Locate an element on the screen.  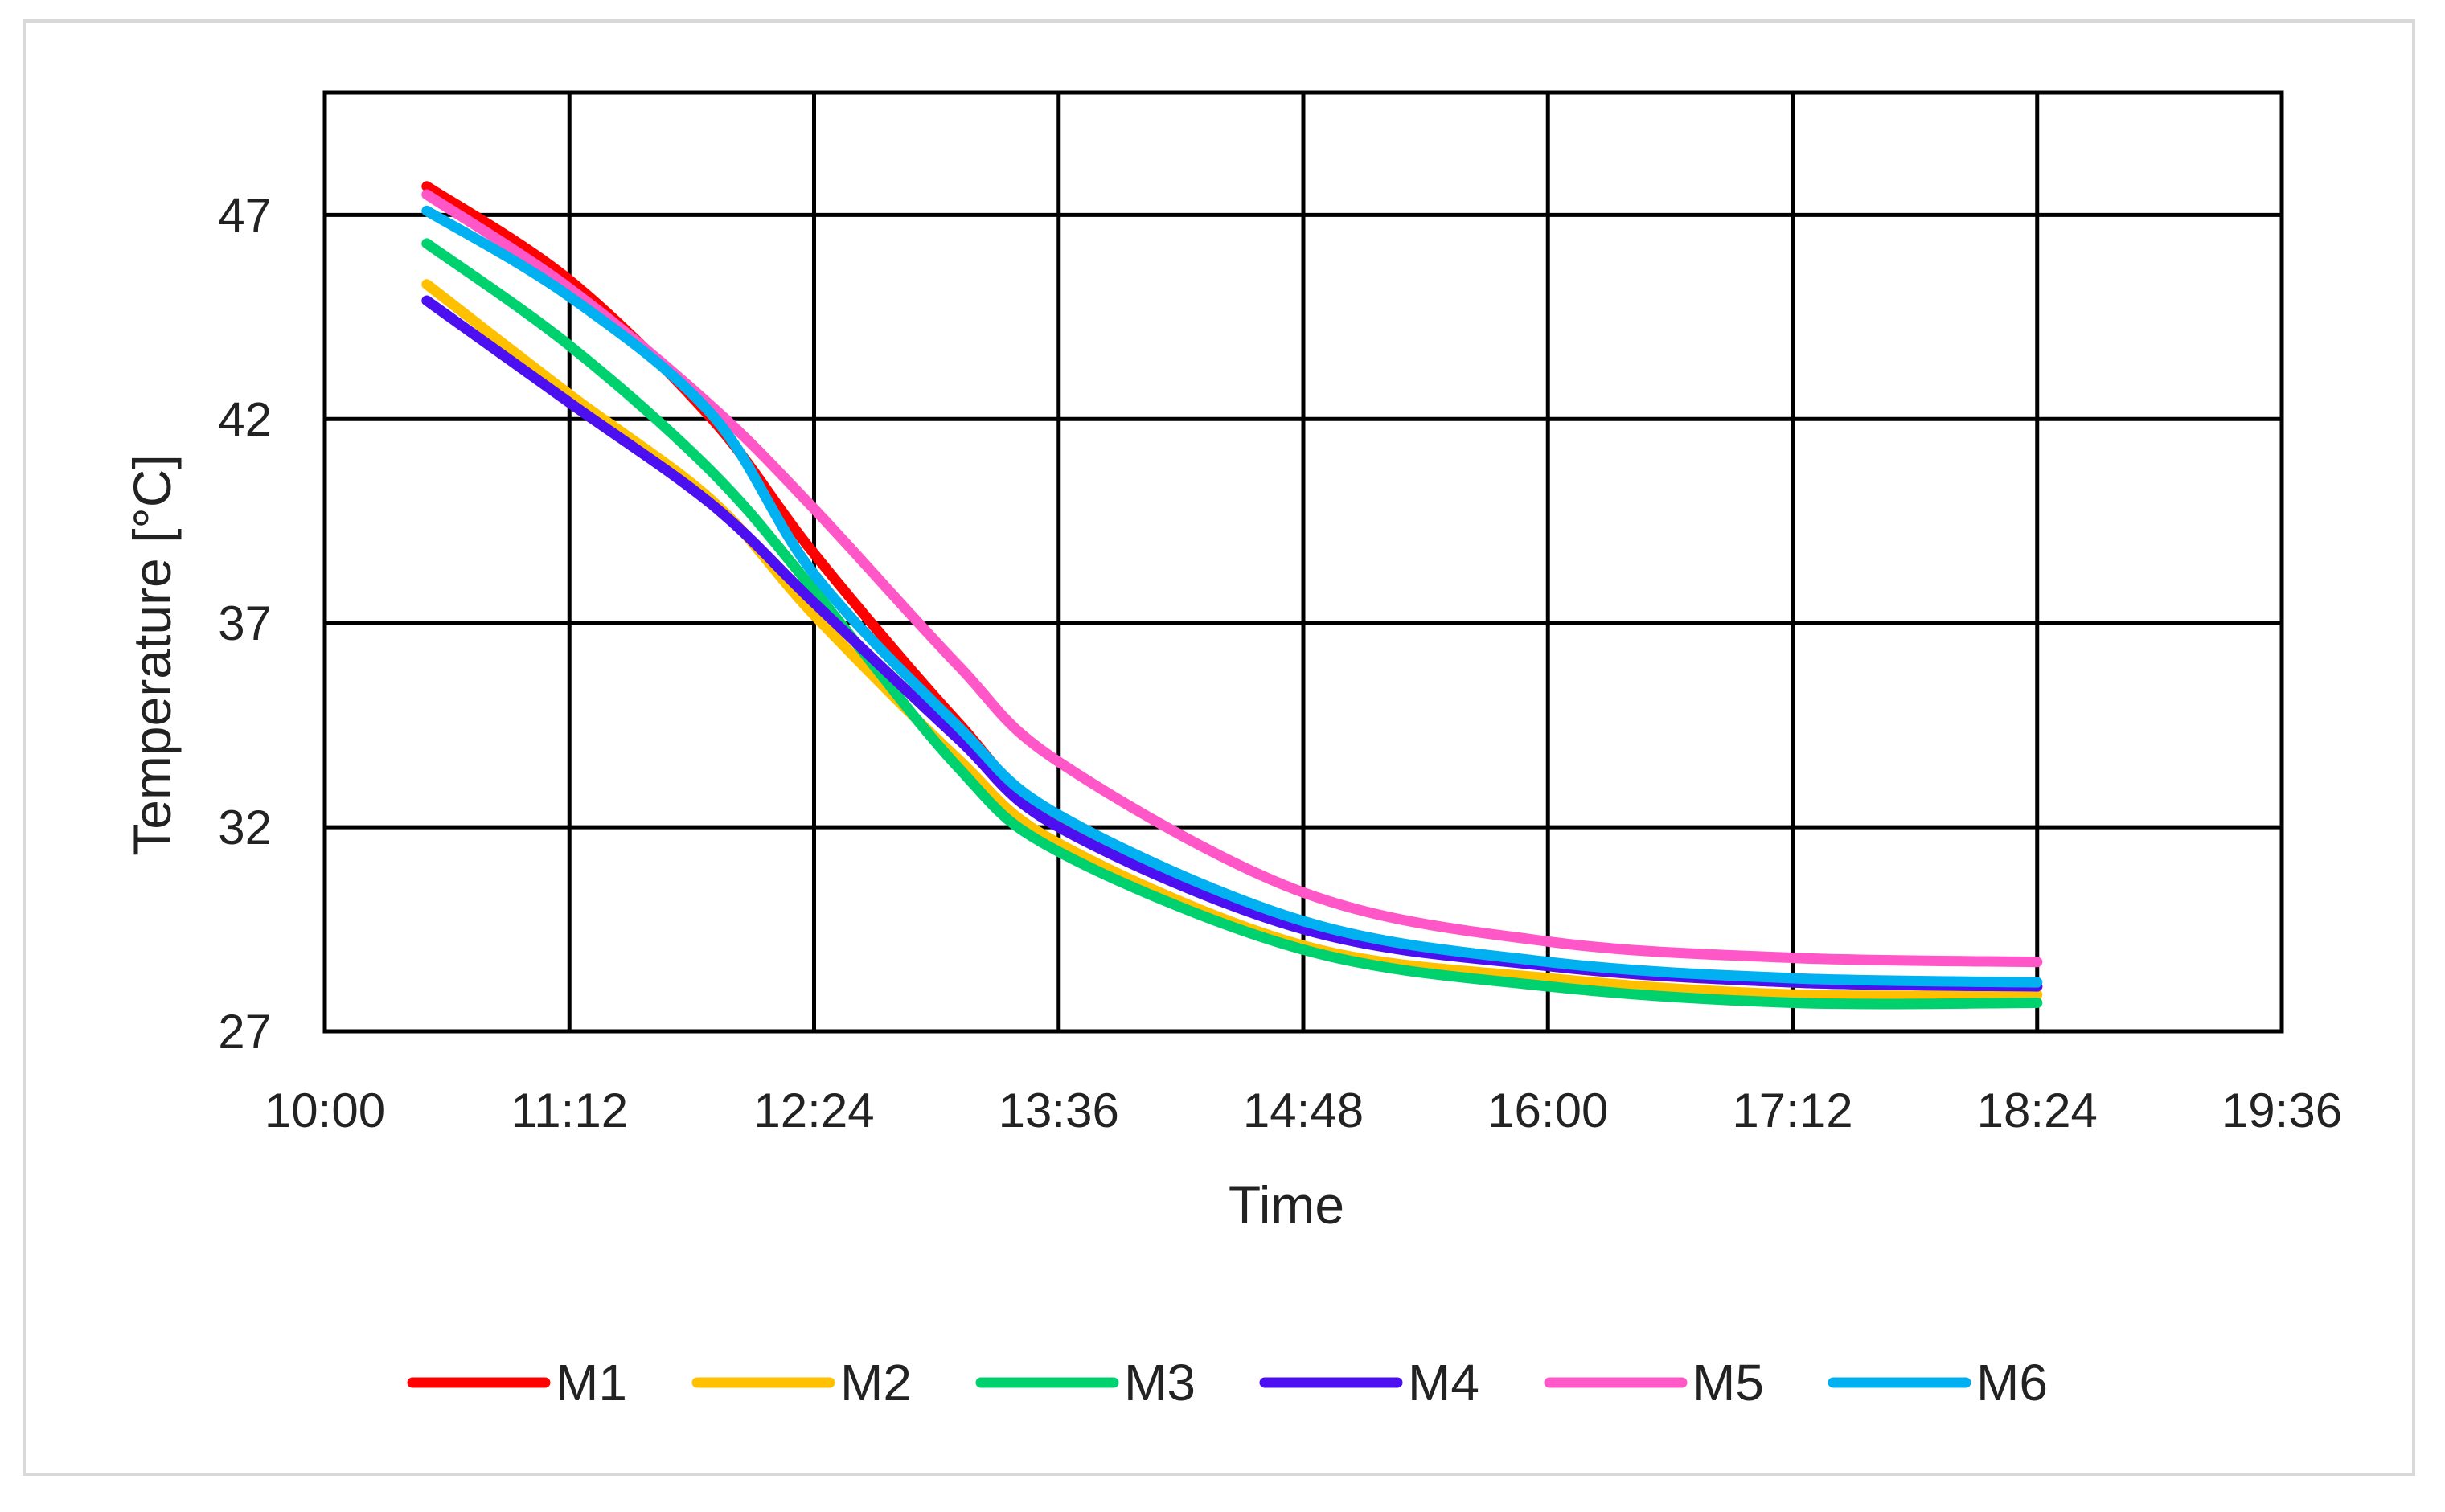
y-tick-labels: 27 32 37 42 47 is located at coordinates (245, 623).